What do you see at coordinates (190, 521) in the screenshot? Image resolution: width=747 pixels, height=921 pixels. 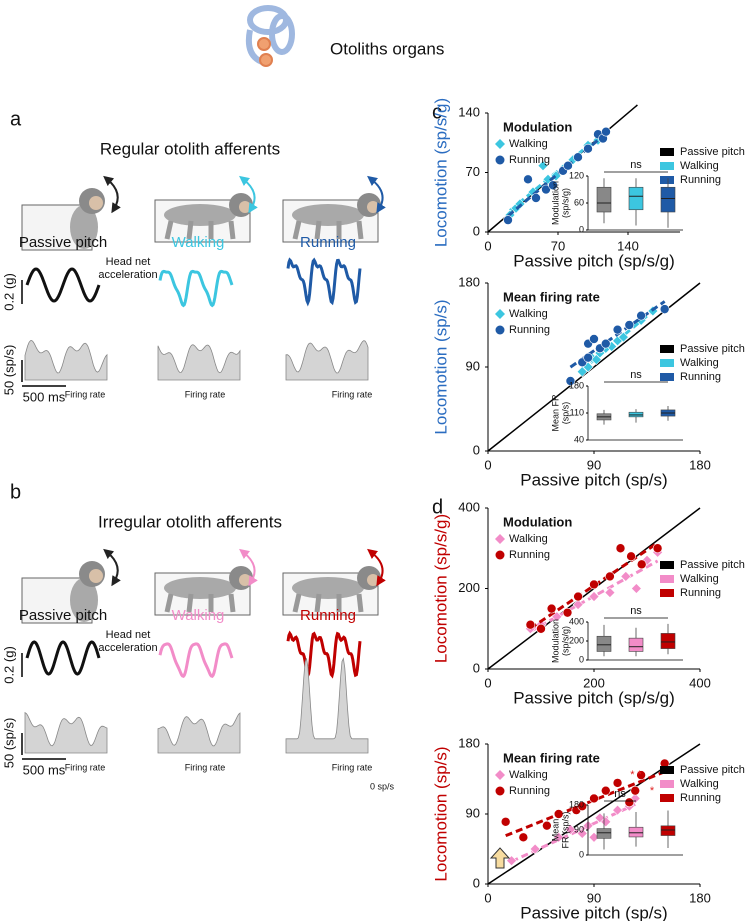 I see `panel-title: Irregular otolith afferents` at bounding box center [190, 521].